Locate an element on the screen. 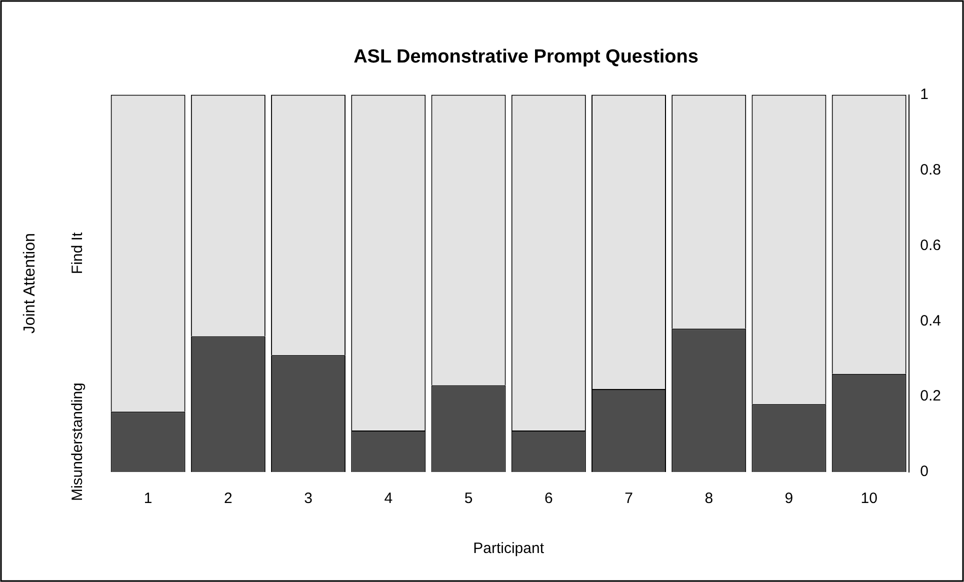 This screenshot has width=964, height=582. x-axis-title: Participant is located at coordinates (509, 549).